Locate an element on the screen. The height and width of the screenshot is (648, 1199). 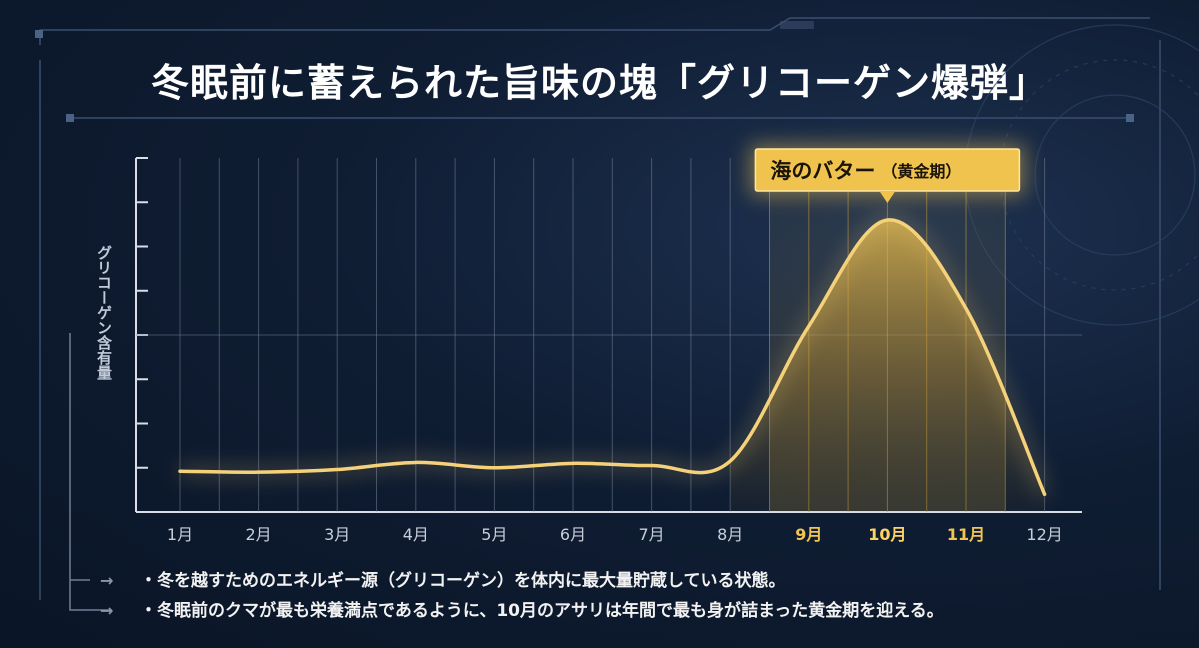
x-axis: 1月 2月 3月 4月 5月 6月 7月 8月 9月 10月 11月 12月 is located at coordinates (615, 534).